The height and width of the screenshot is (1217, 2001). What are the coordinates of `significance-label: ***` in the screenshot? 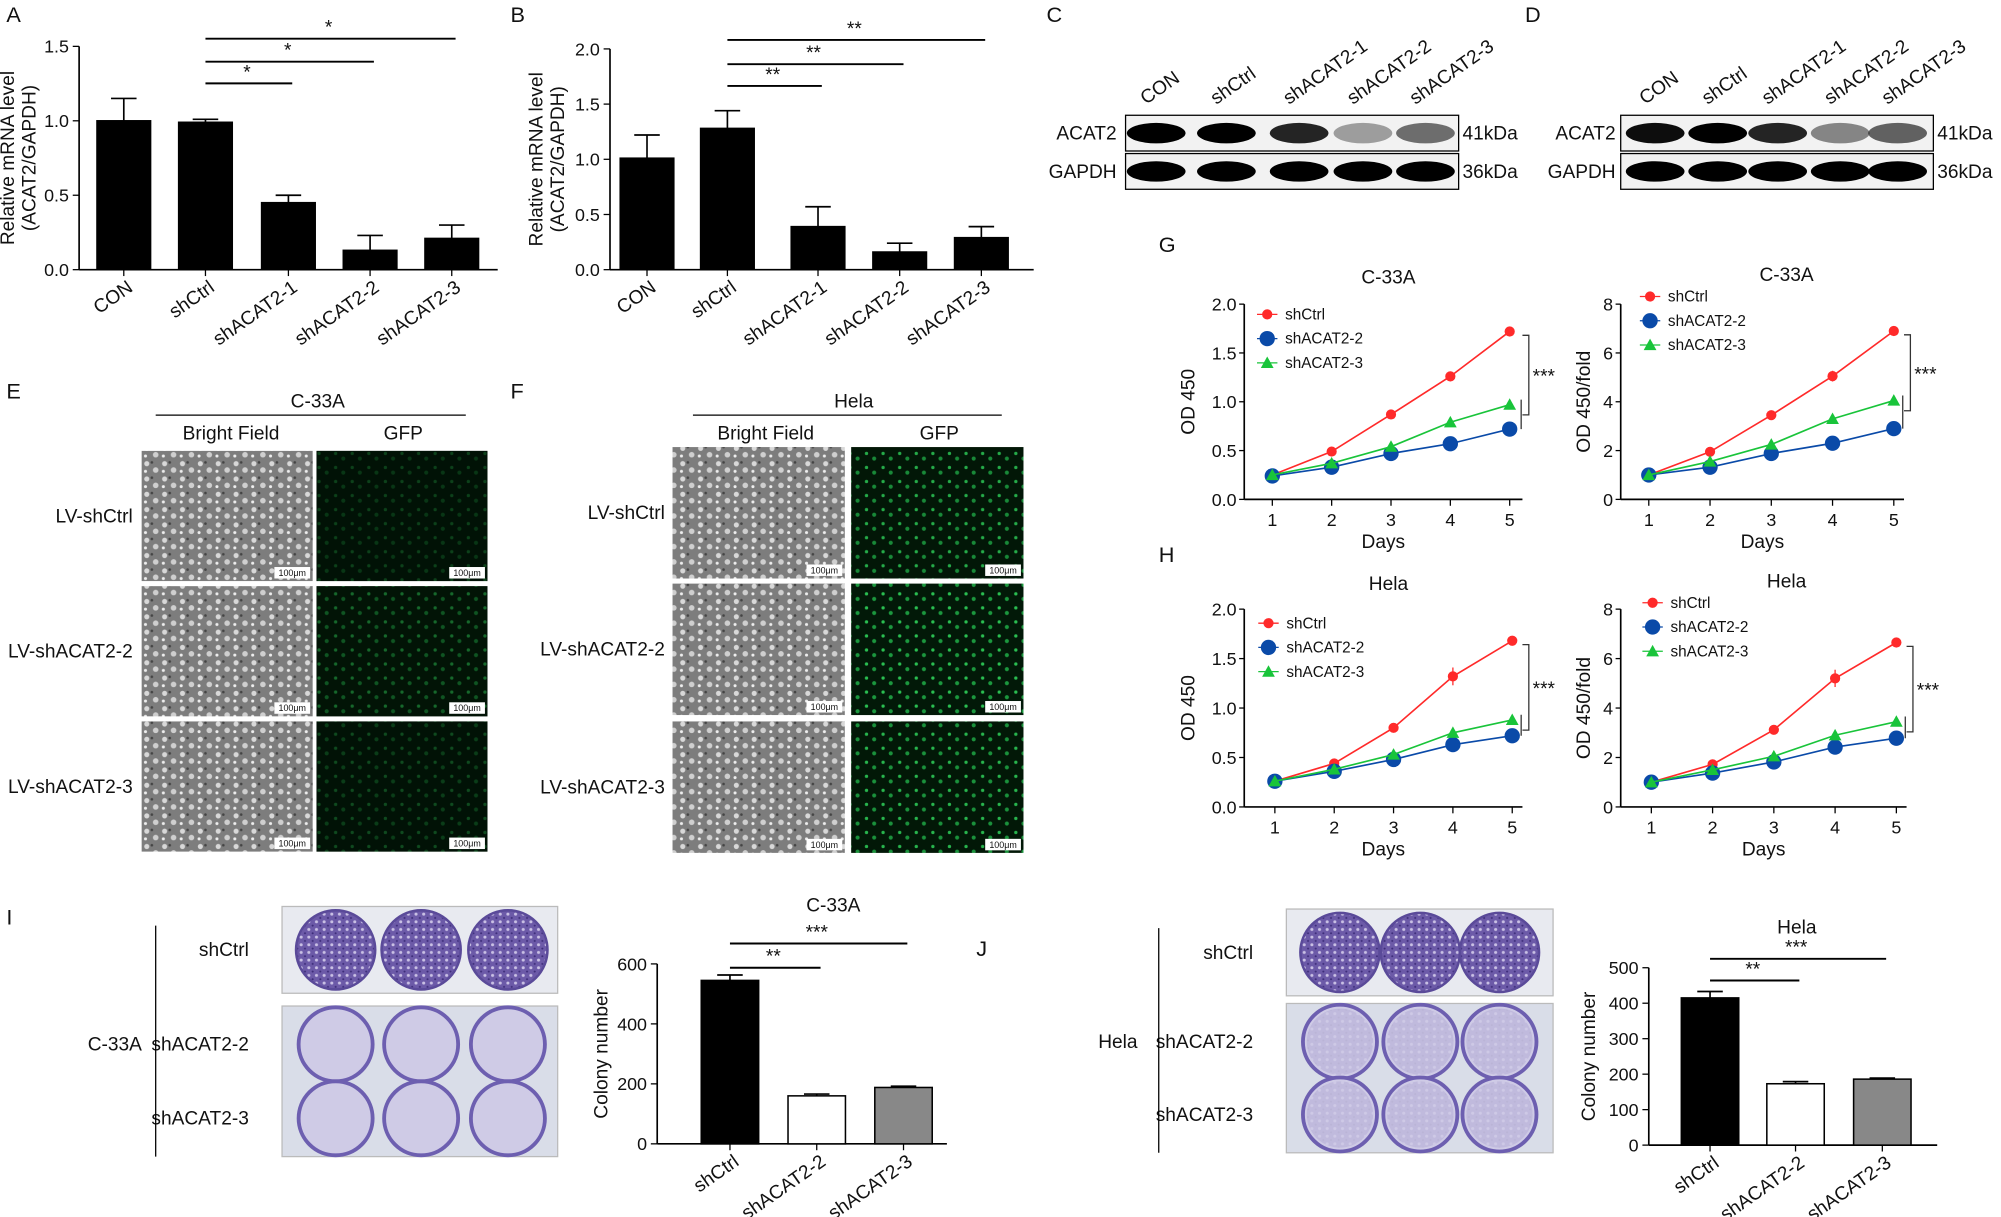 It's located at (1796, 948).